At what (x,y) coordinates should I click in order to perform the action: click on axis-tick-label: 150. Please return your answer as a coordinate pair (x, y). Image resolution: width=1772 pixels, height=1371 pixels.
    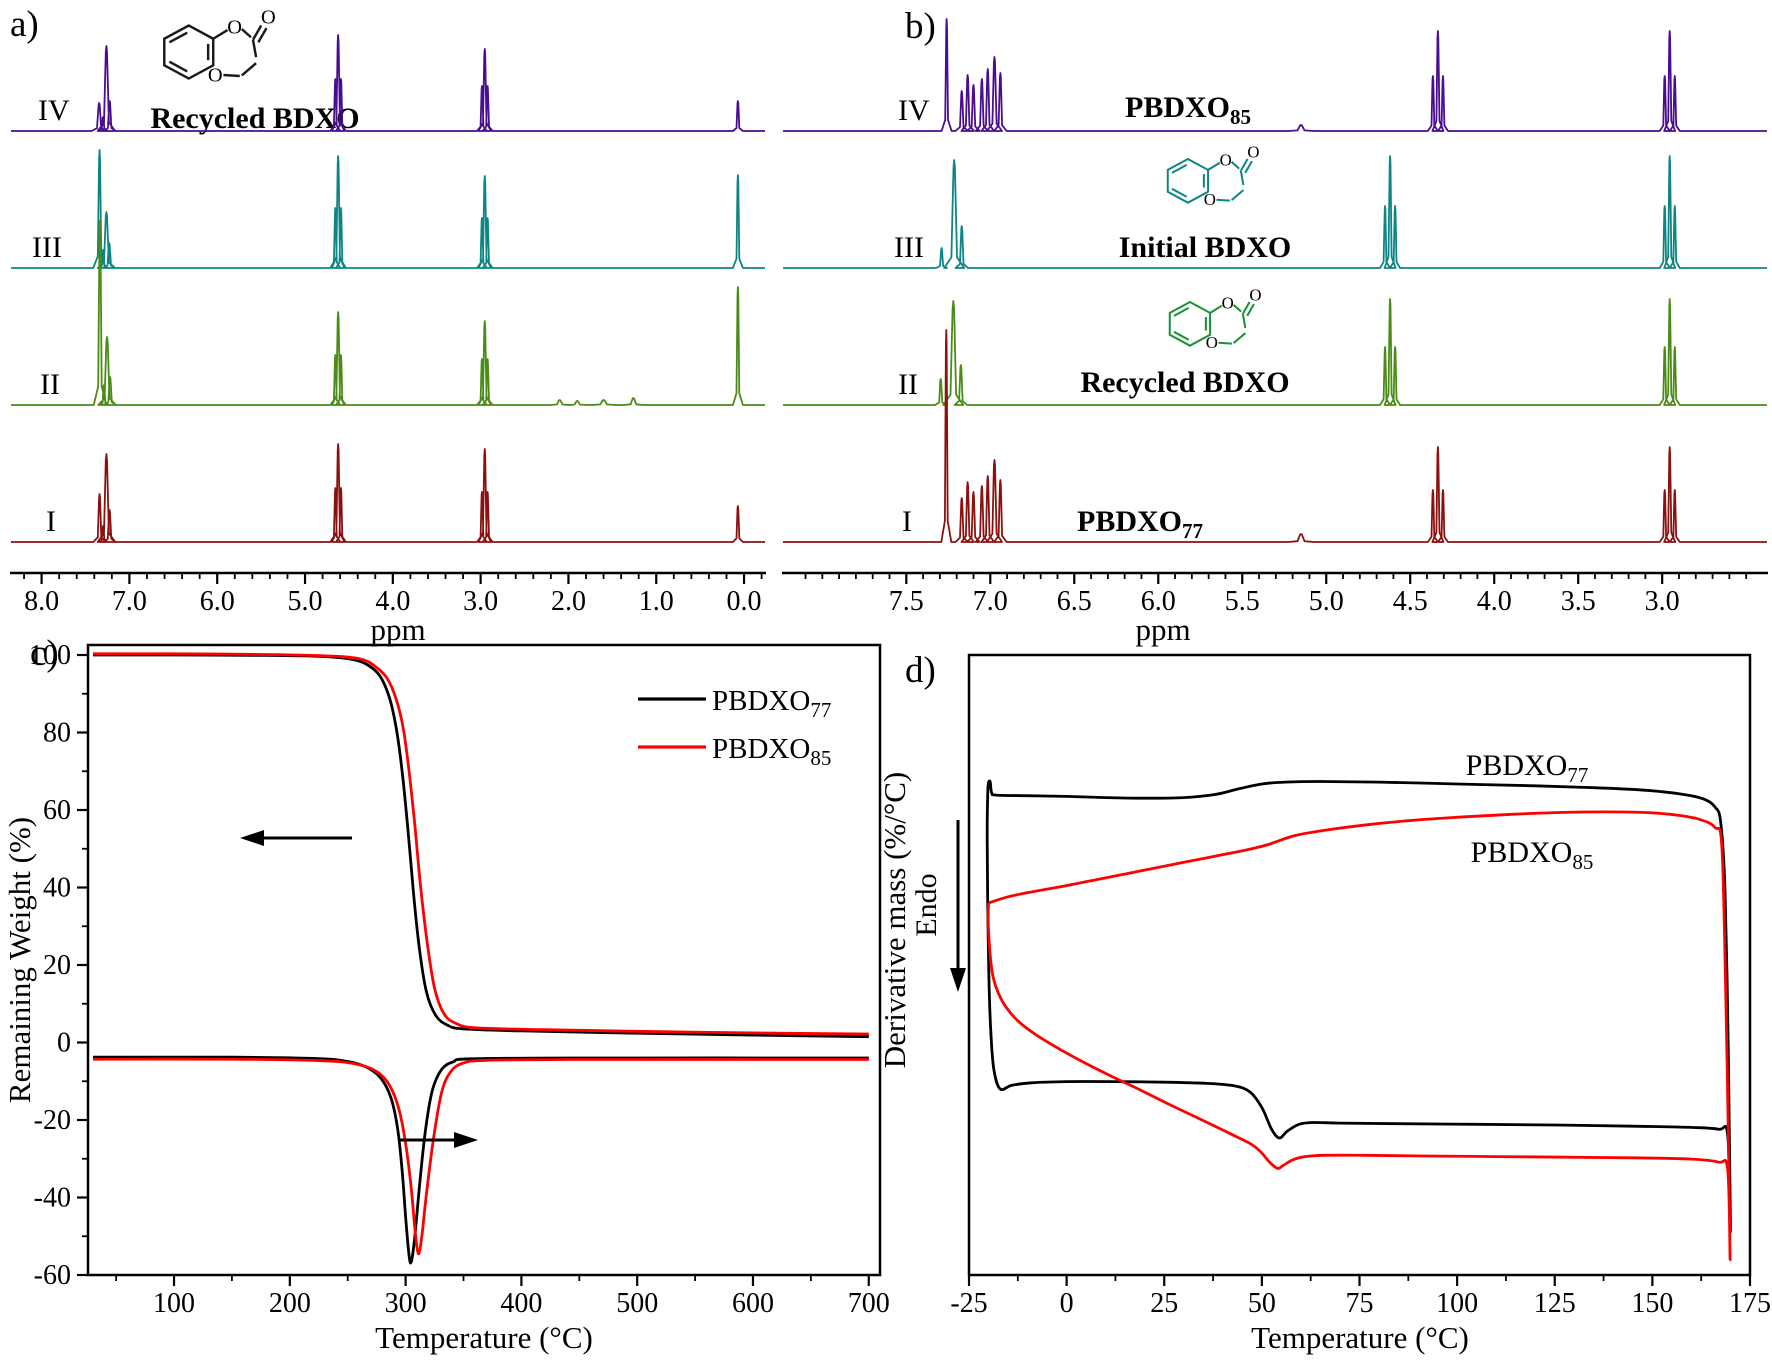
    Looking at the image, I should click on (1652, 1303).